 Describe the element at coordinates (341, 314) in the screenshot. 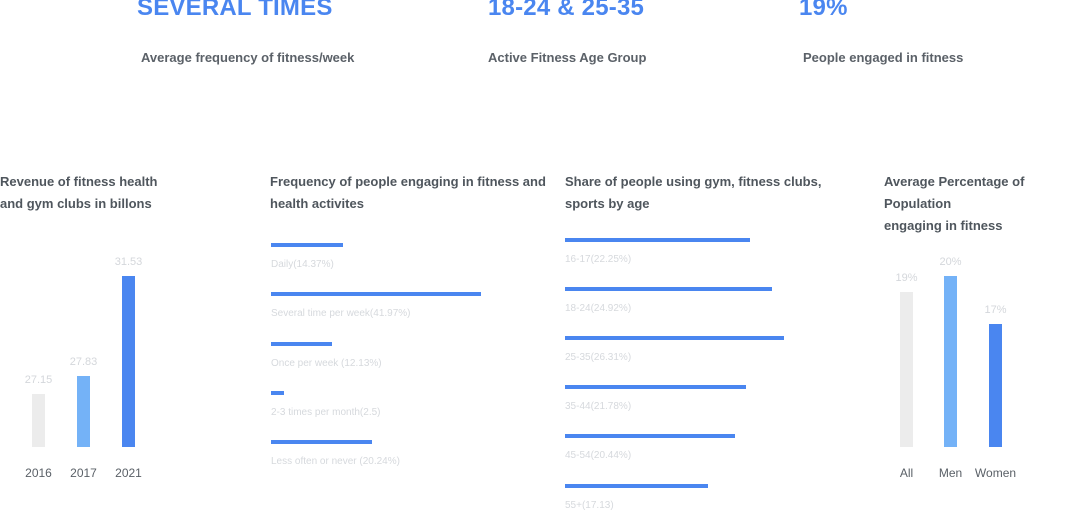

I see `hbar-label: Several time per week(41.97%)` at that location.